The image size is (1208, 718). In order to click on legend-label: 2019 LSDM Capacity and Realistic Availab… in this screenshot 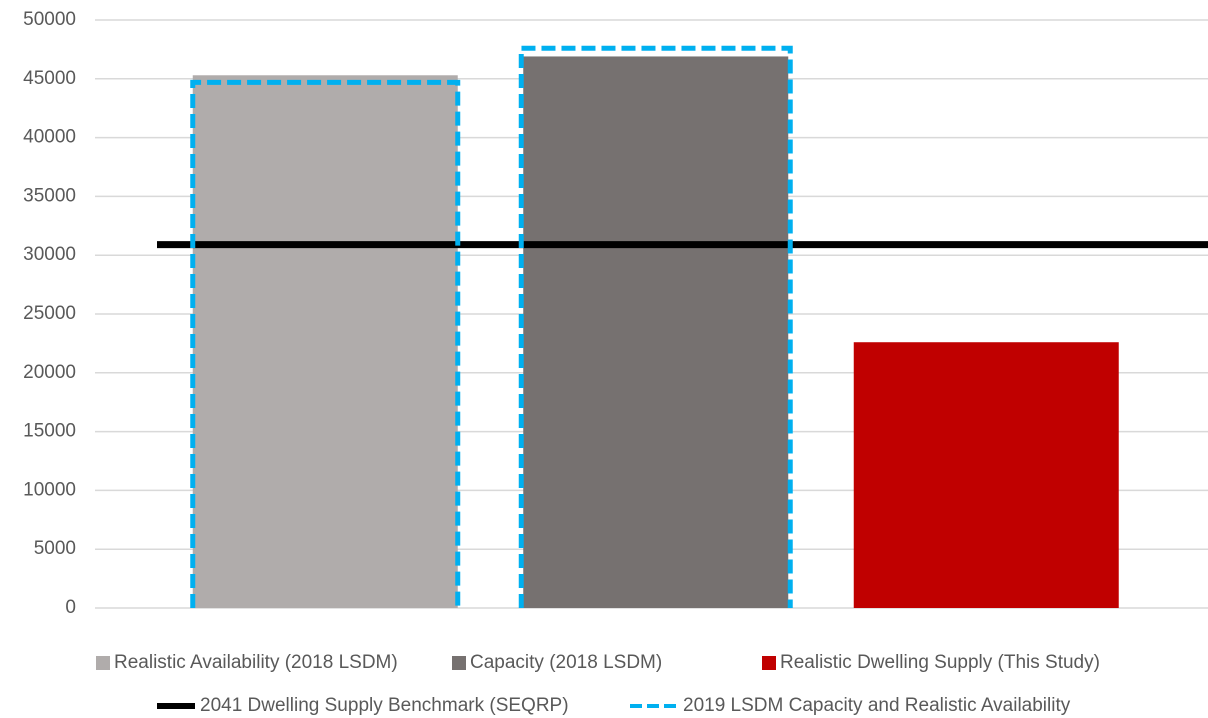, I will do `click(877, 705)`.